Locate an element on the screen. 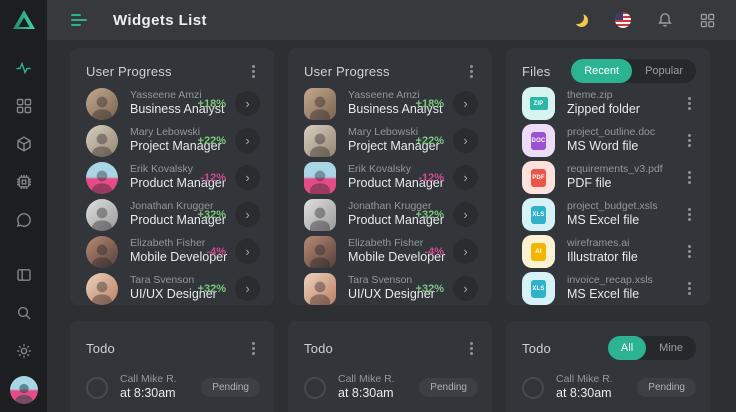  file-row: ZIP theme.zip Zipped folder is located at coordinates (609, 103).